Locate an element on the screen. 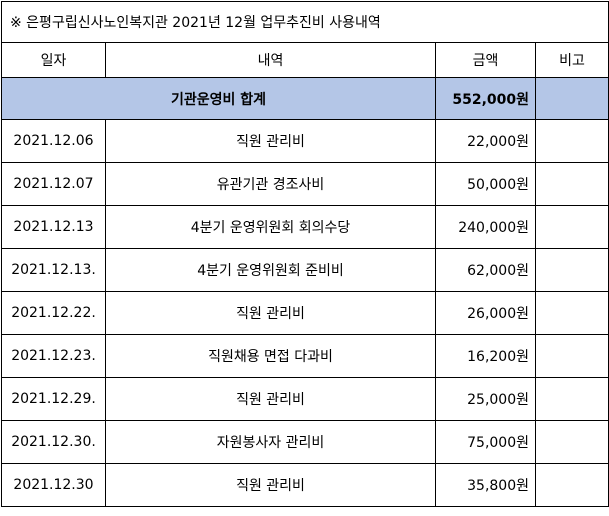  expense-row: 2021.12.13. 4분기 운영위원회 준비비 62,000원 is located at coordinates (305, 270).